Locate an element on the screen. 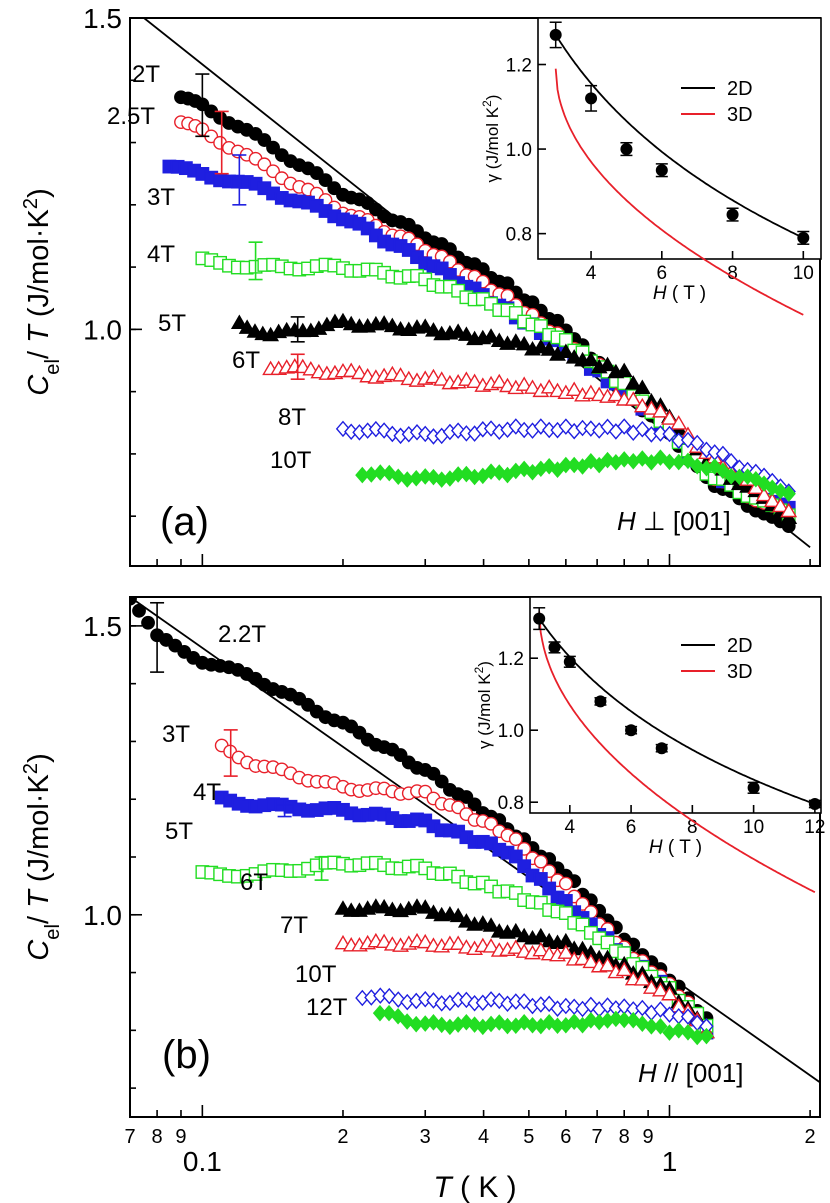 The width and height of the screenshot is (830, 1203). y-axis-label: Cel/ T (J/mol·K2) is located at coordinates (42, 292).